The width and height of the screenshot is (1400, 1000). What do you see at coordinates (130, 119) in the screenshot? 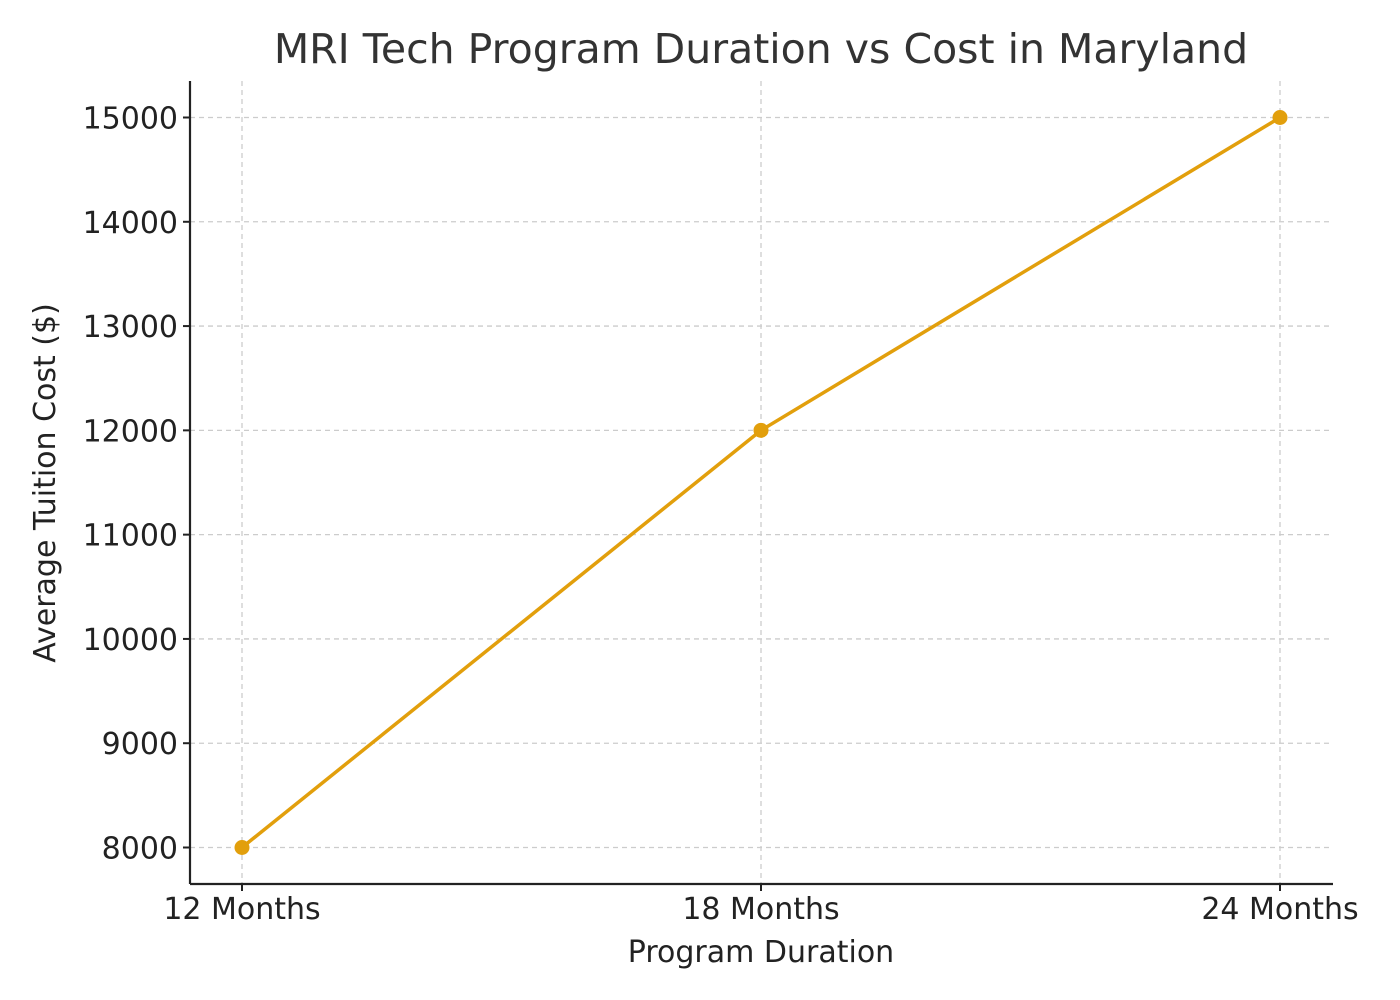
I see `y-tick-label: 15000` at bounding box center [130, 119].